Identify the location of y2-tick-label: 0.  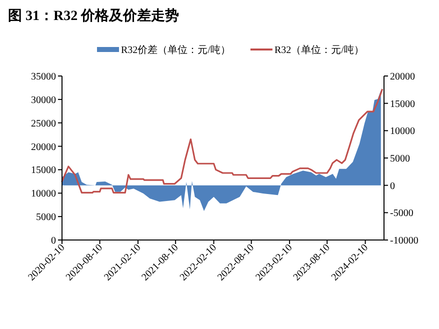
(392, 186).